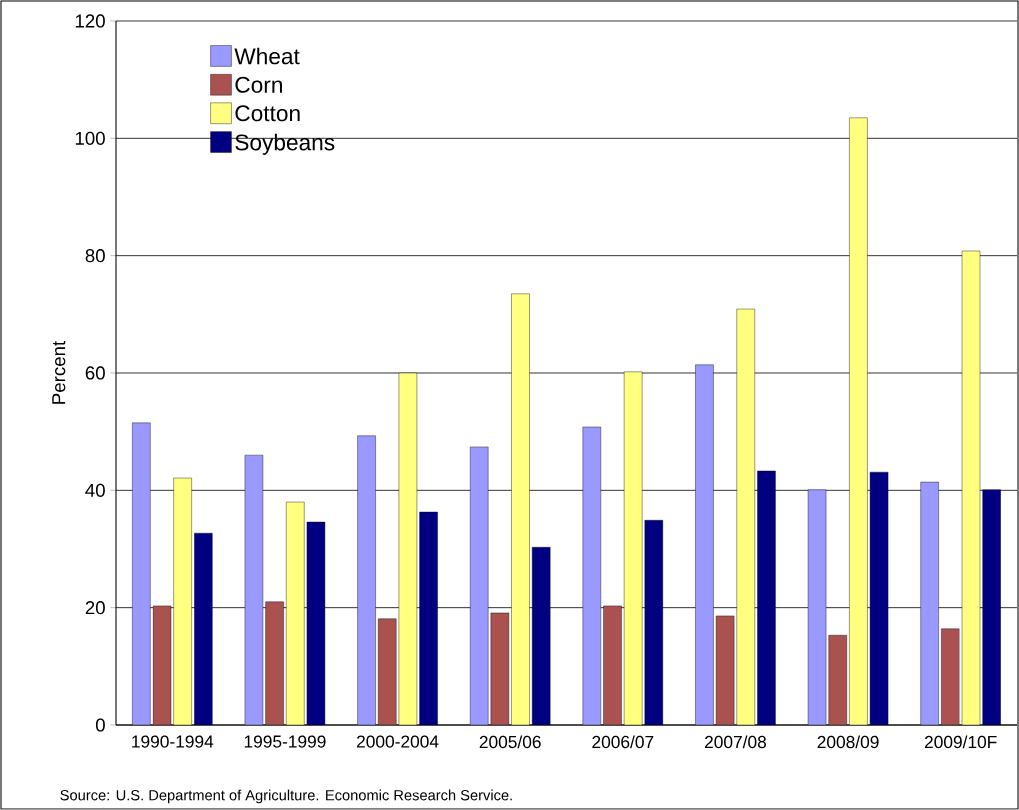  I want to click on y-tick-label: 80, so click(95, 256).